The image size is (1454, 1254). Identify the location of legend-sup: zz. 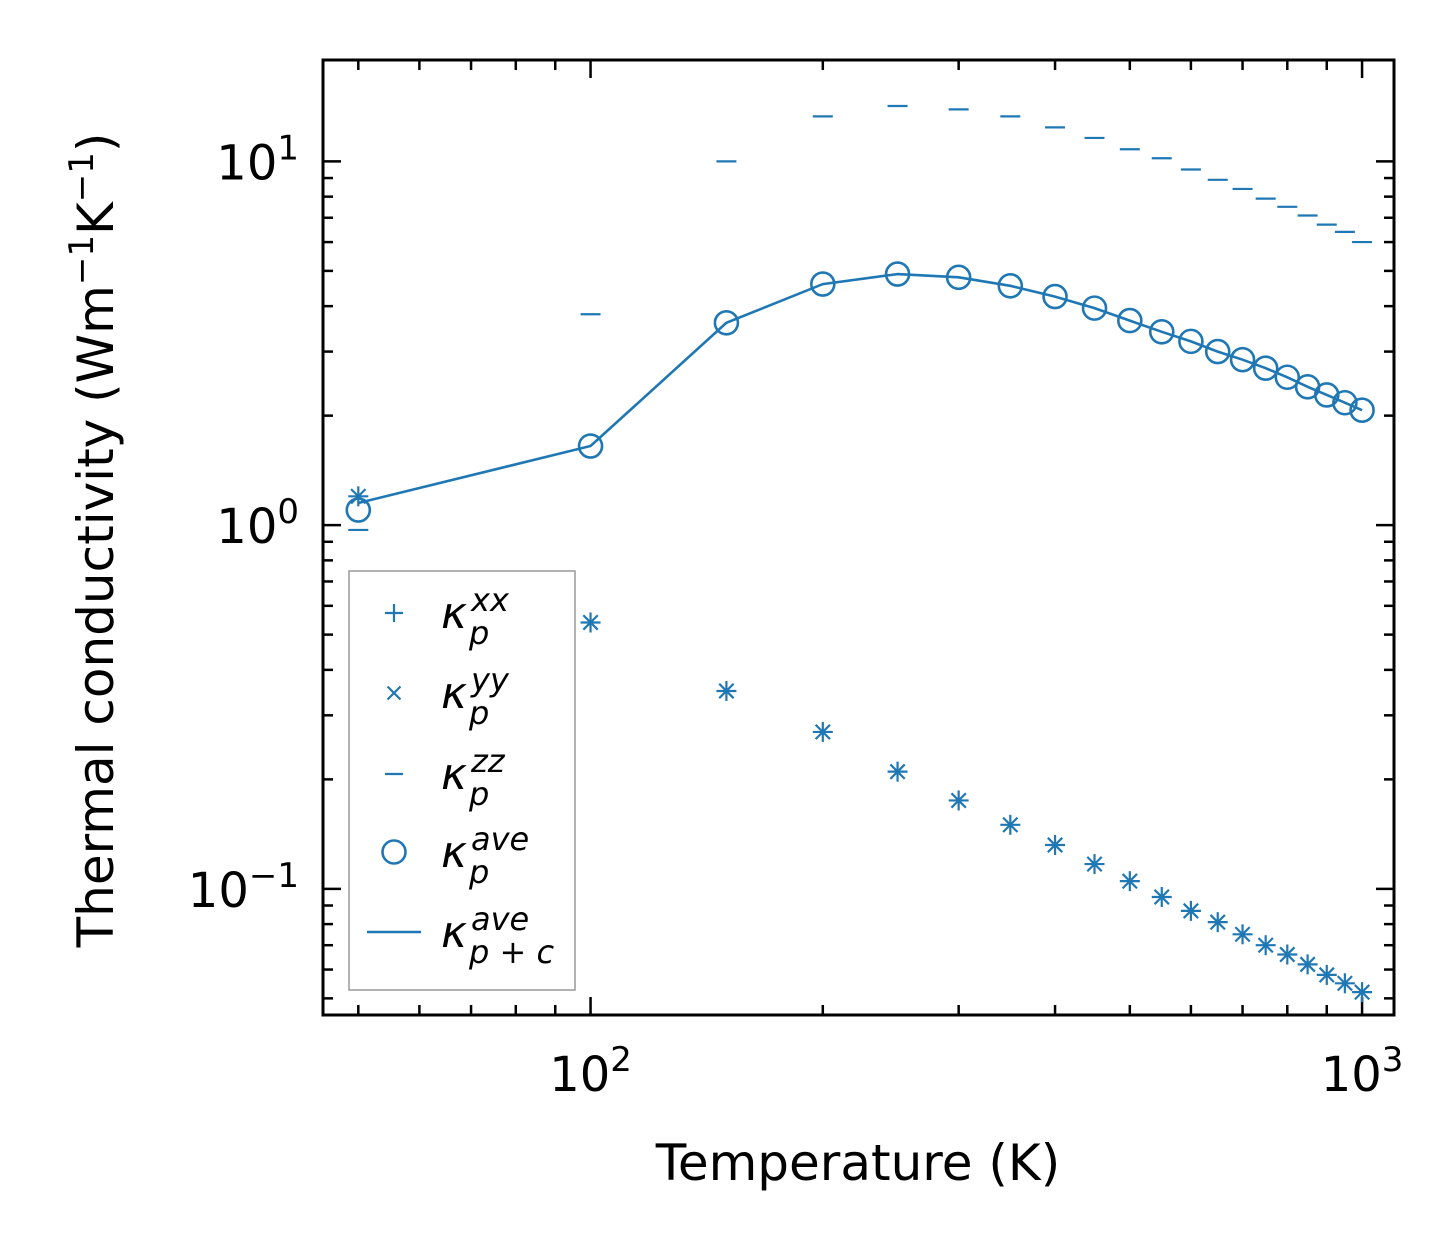
(488, 761).